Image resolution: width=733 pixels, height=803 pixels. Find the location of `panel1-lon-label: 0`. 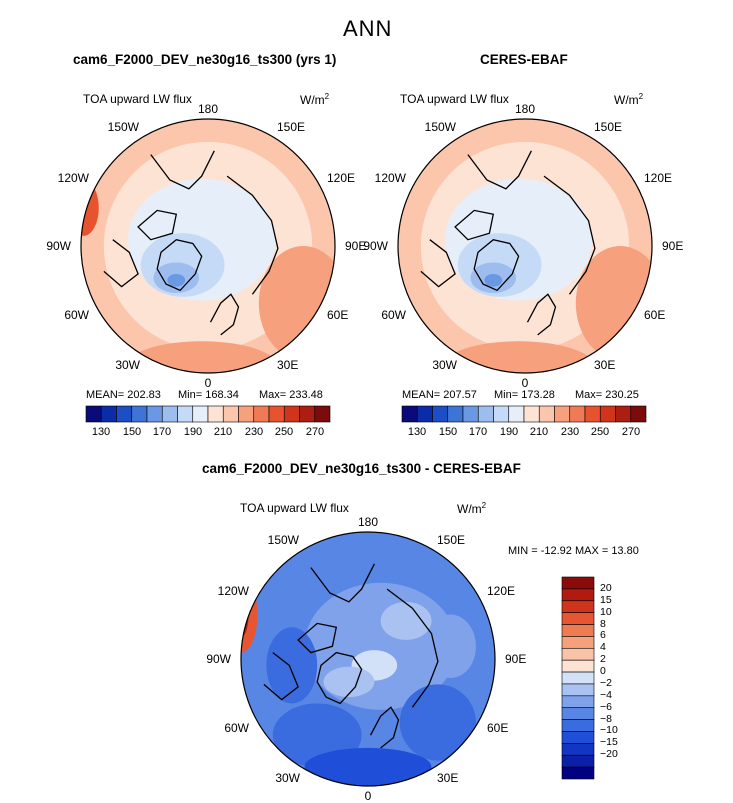

panel1-lon-label: 0 is located at coordinates (208, 383).